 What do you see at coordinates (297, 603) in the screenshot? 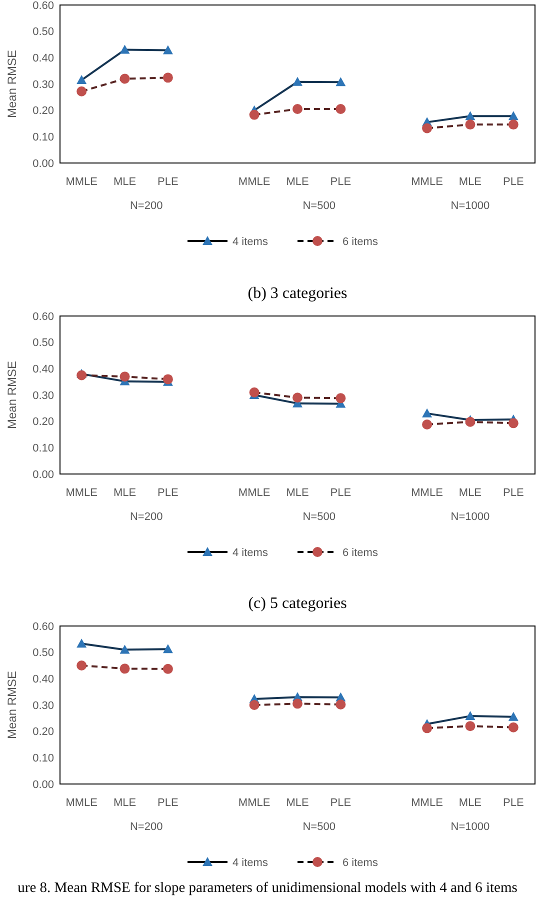
I see `chart-title: (c) 5 categories` at bounding box center [297, 603].